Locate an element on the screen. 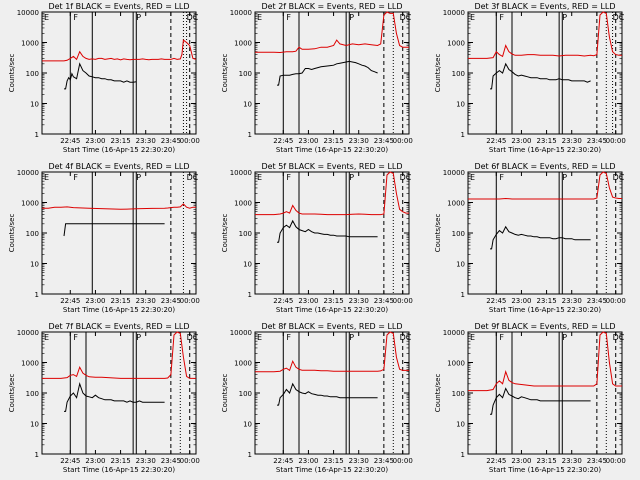  chart-title: Det 1f BLACK = Events, RED = LLD is located at coordinates (118, 6).